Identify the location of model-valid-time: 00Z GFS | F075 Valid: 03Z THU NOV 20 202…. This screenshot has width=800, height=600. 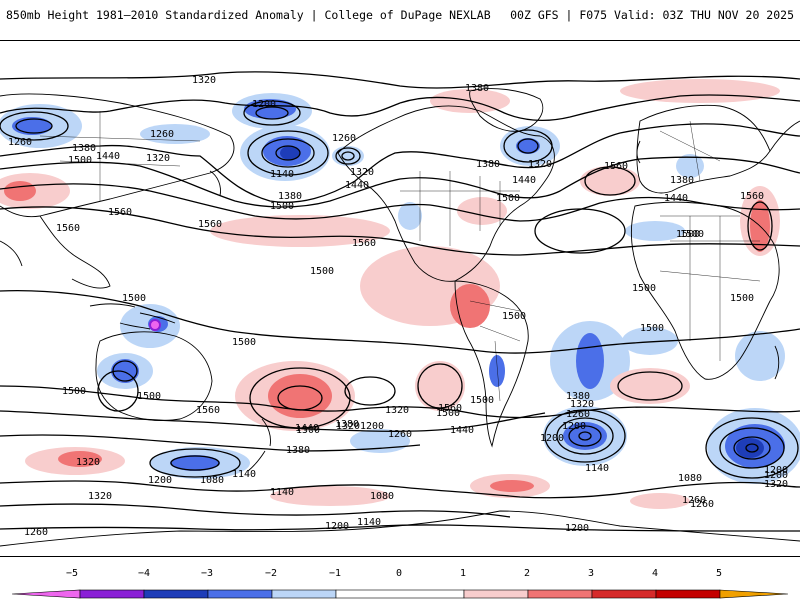
(652, 15).